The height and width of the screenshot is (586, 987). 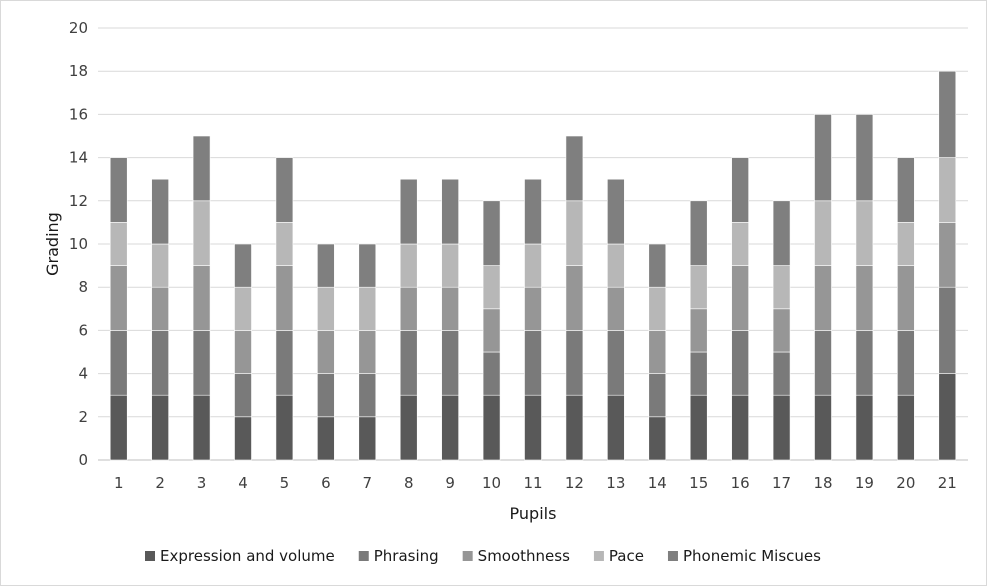 What do you see at coordinates (83, 374) in the screenshot?
I see `y-tick-label: 4` at bounding box center [83, 374].